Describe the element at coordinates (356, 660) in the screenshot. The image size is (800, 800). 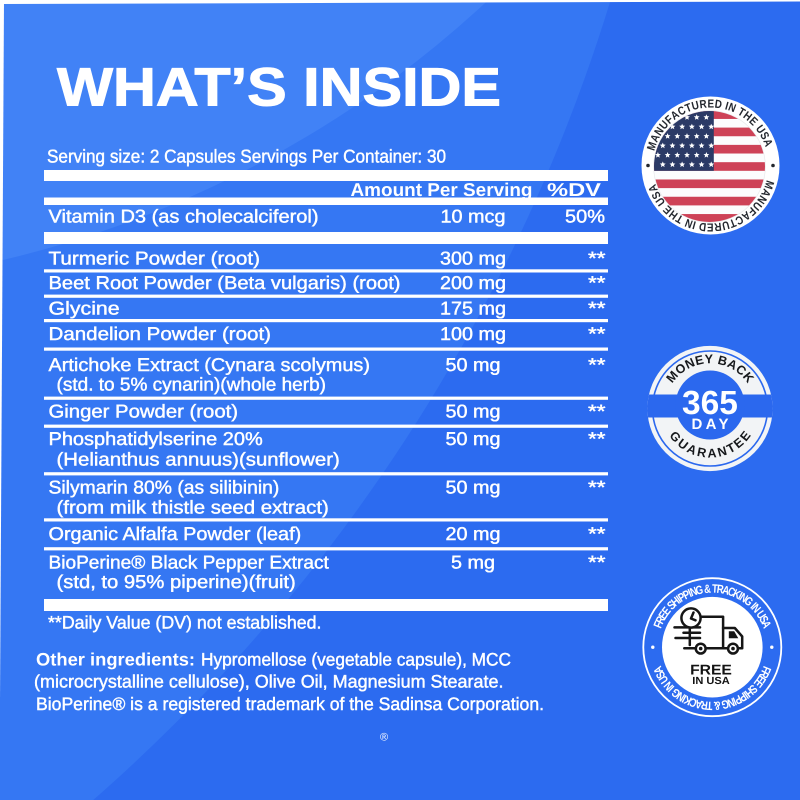
I see `svg-text:Hypromellose (vegetable capsul: Hypromellose (vegetable capsule), MCC` at that location.